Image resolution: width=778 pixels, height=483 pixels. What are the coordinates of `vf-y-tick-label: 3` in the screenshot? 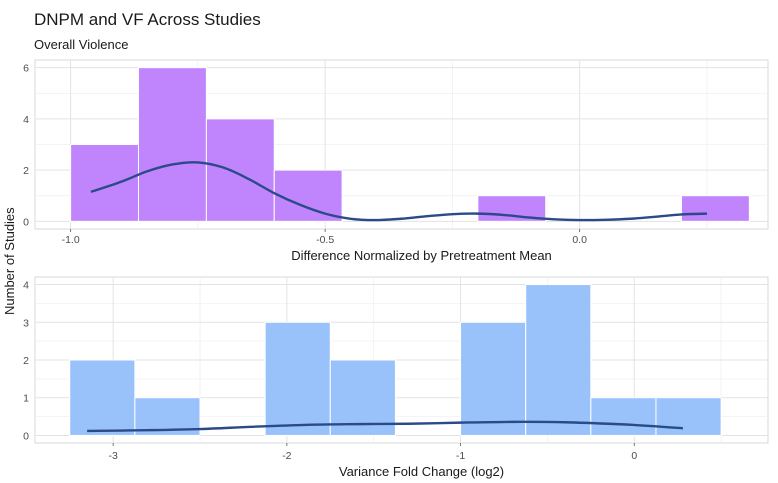 It's located at (26, 323).